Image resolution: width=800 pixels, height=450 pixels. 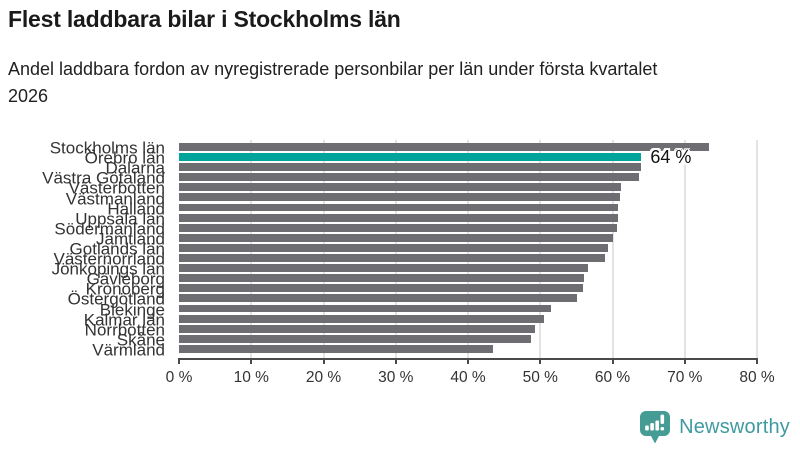 I want to click on category-label: Västra Götaland, so click(x=103, y=178).